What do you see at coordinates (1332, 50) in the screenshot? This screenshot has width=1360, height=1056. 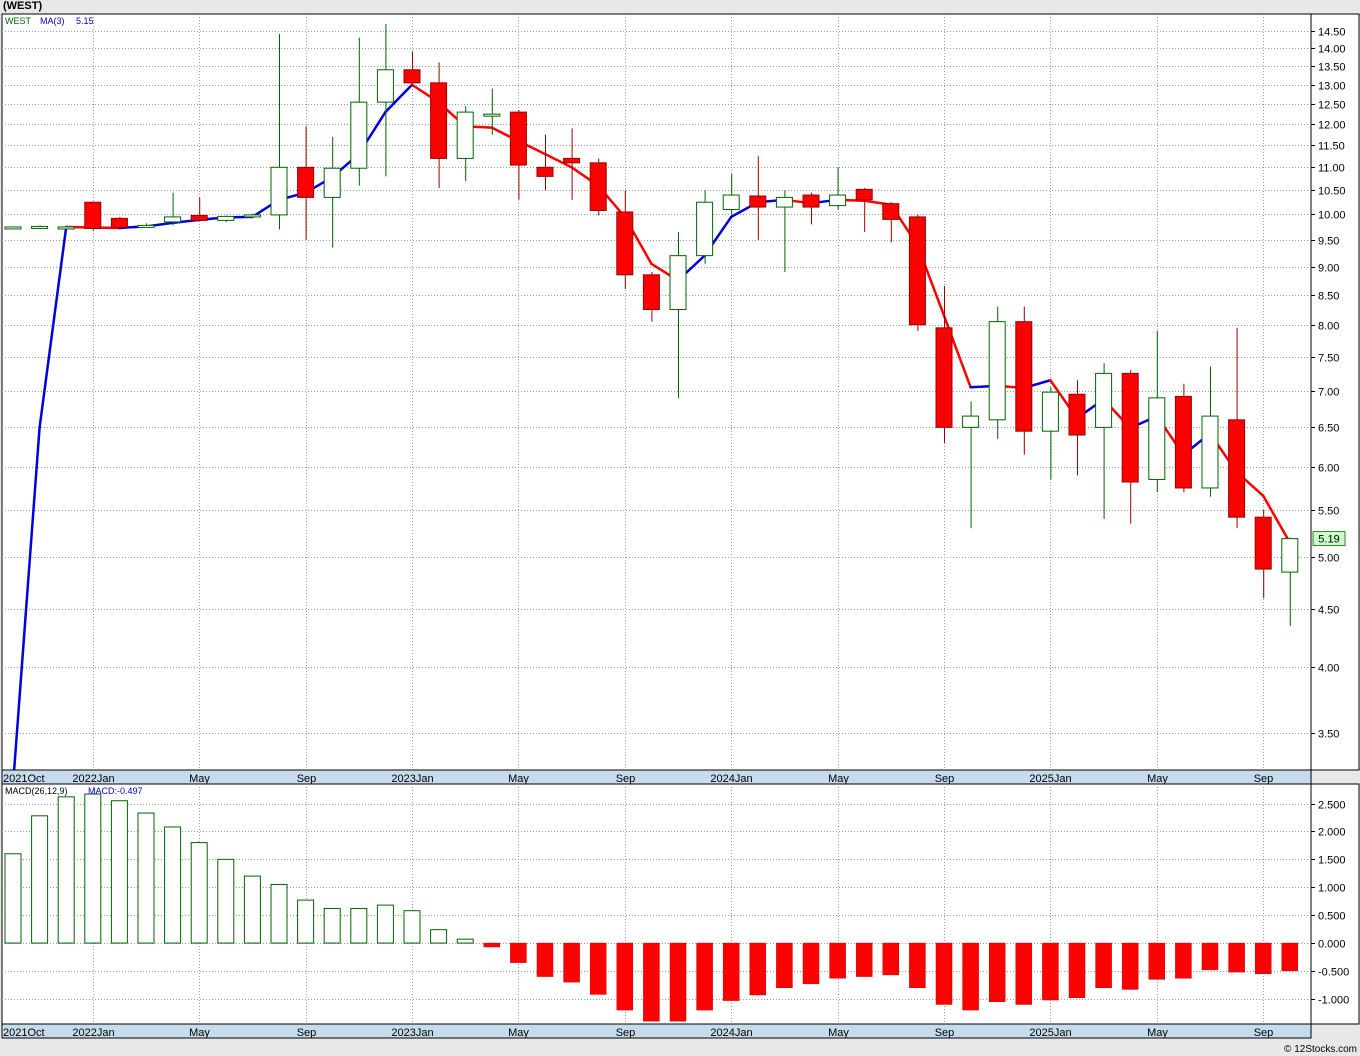 I see `price-tick-label: 14.00` at bounding box center [1332, 50].